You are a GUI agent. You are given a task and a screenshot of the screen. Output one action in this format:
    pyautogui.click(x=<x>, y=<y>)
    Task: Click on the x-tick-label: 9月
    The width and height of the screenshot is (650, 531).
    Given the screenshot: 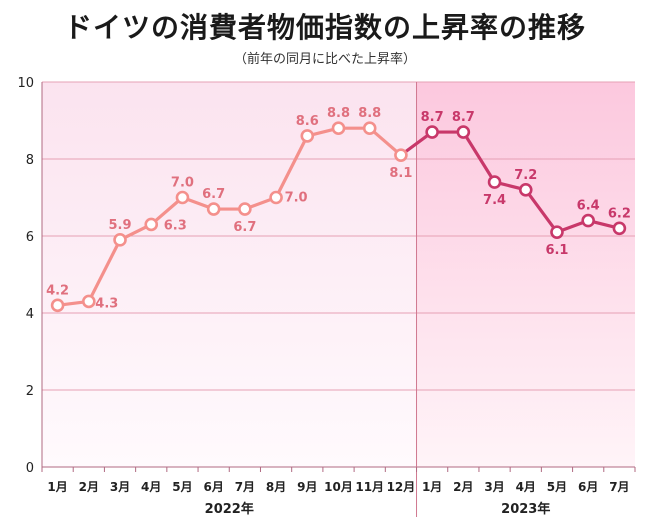 What is the action you would take?
    pyautogui.click(x=307, y=487)
    